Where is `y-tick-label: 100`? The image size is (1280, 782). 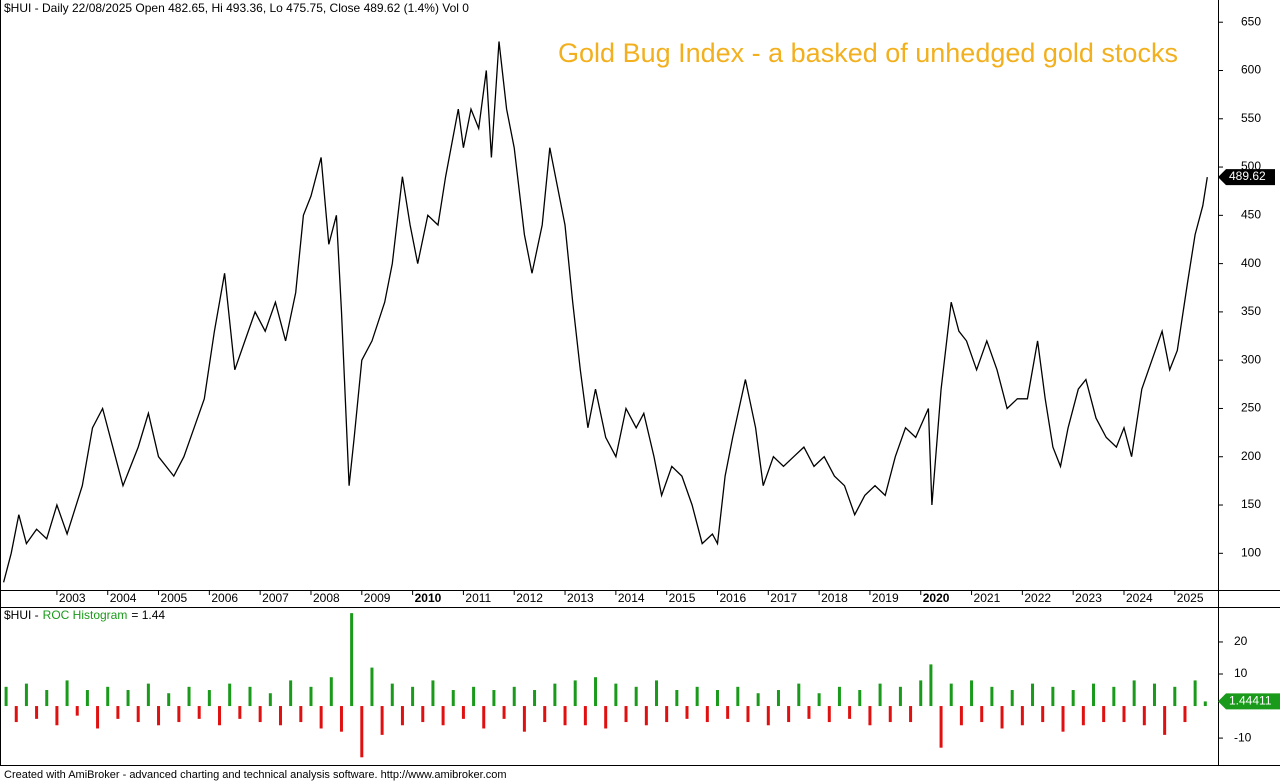
y-tick-label: 100 is located at coordinates (1251, 552).